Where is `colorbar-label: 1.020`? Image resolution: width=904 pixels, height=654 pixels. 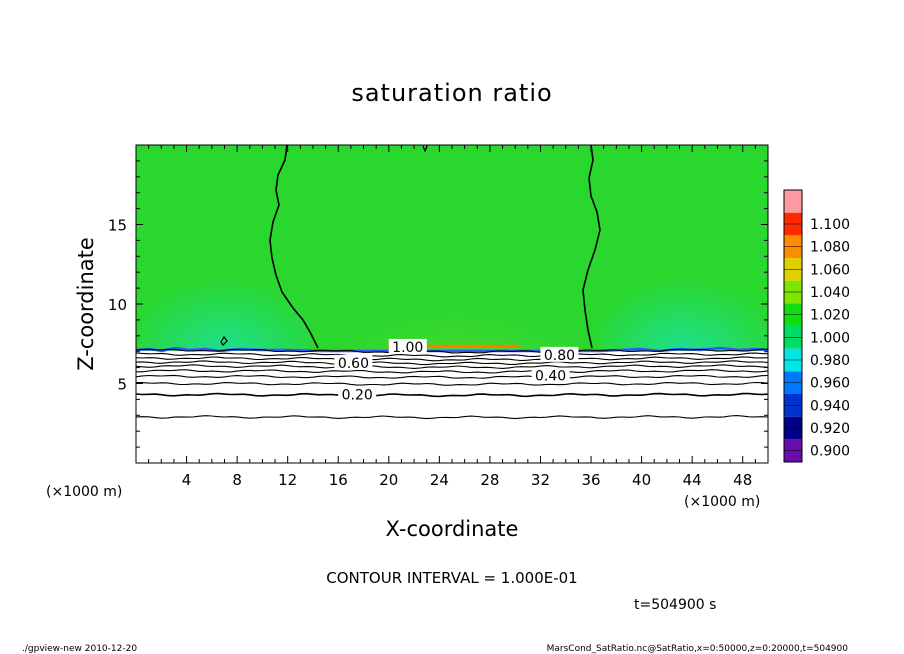 colorbar-label: 1.020 is located at coordinates (830, 316).